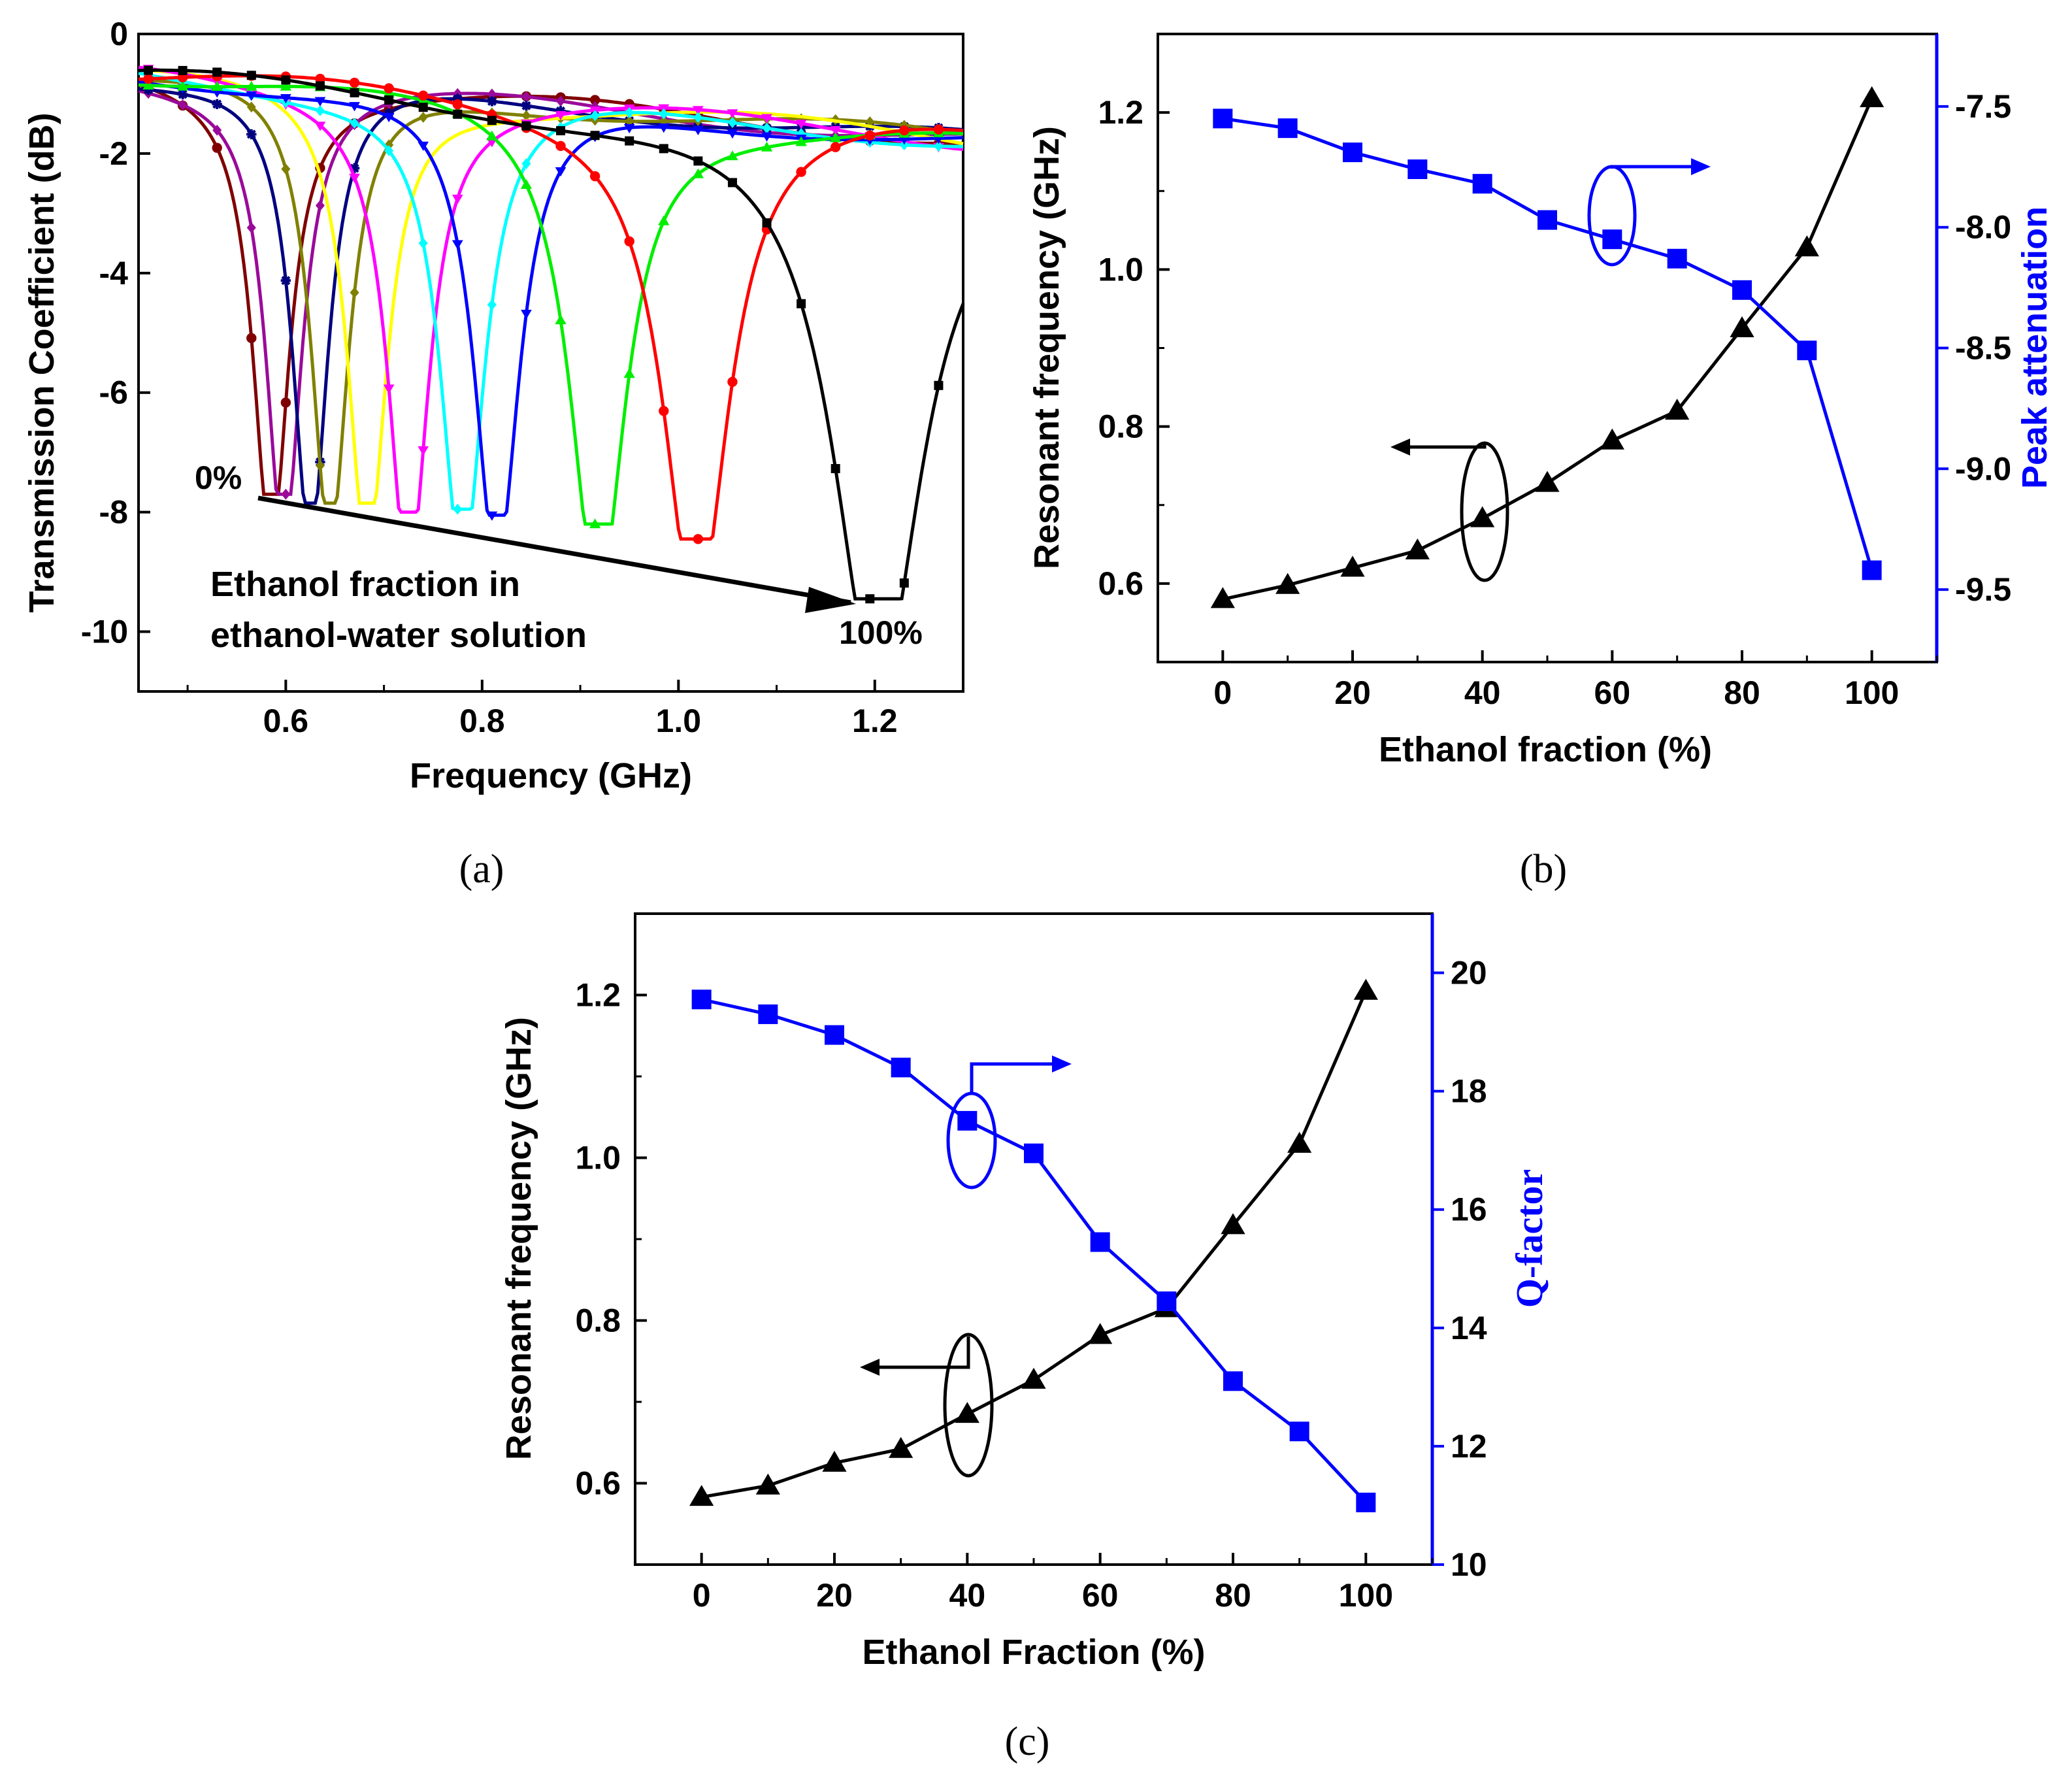 Image resolution: width=2072 pixels, height=1777 pixels. What do you see at coordinates (1548, 343) in the screenshot?
I see `series-line-right` at bounding box center [1548, 343].